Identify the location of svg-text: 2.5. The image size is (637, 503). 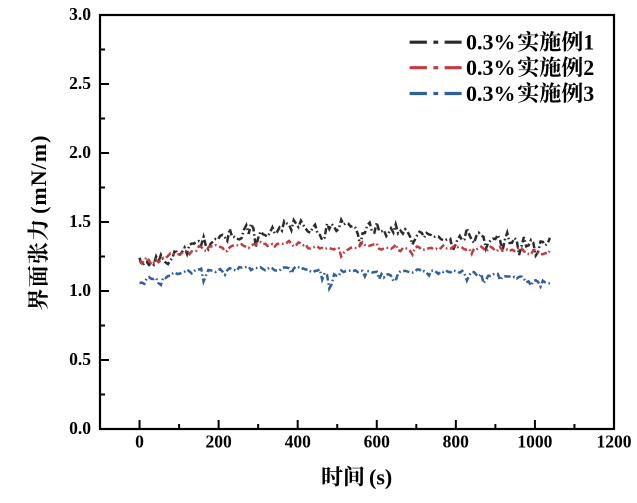
(80, 83).